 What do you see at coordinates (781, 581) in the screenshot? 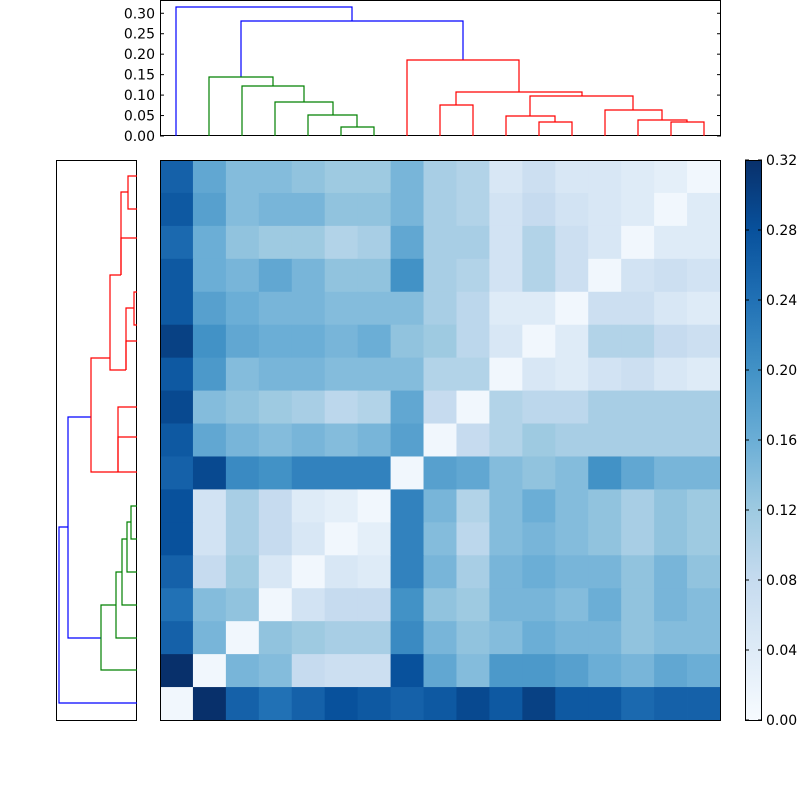
I see `colorbar-tick-label: 0.08` at bounding box center [781, 581].